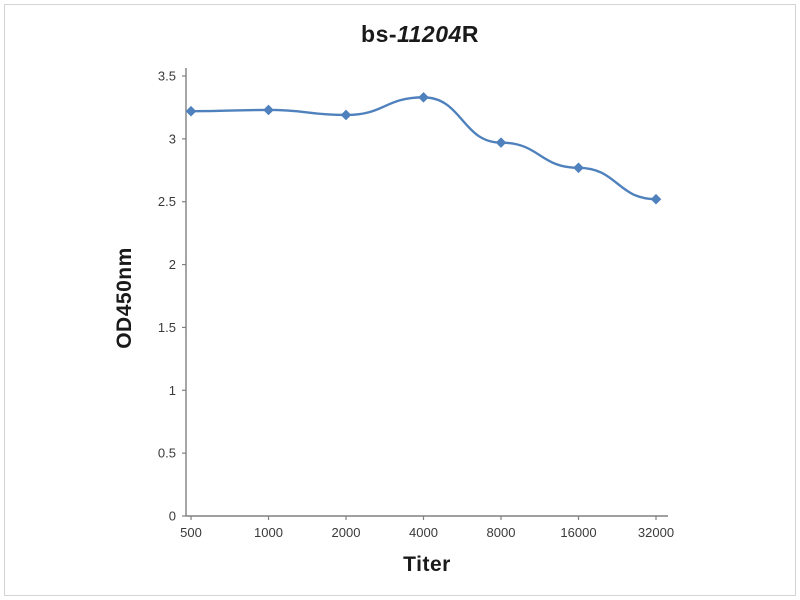 Image resolution: width=800 pixels, height=600 pixels. I want to click on x-tick-label: 8000, so click(501, 532).